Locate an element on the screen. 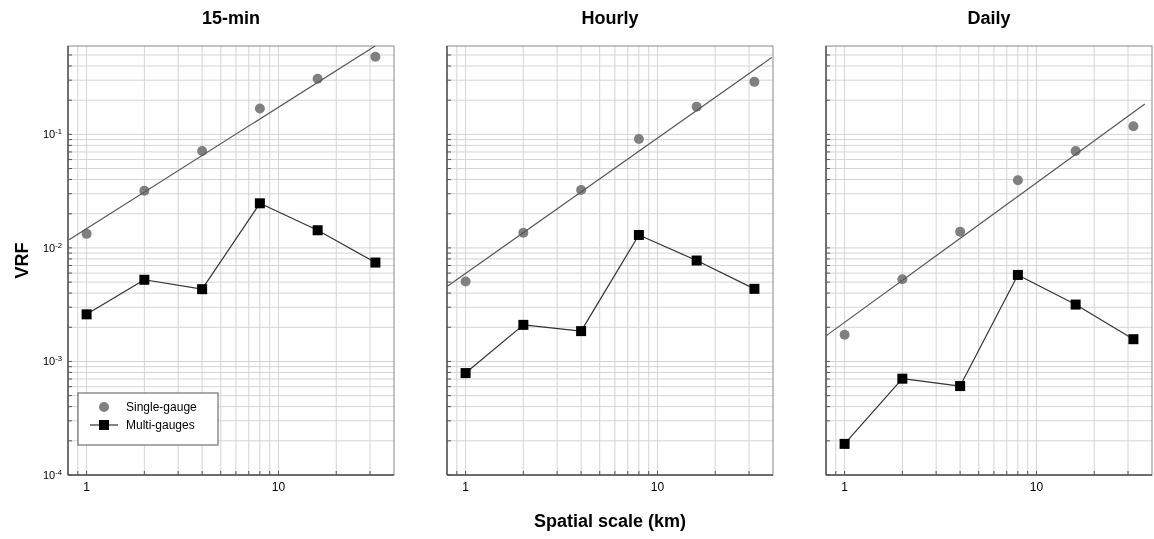  legend-label: Multi-gauges is located at coordinates (160, 425).